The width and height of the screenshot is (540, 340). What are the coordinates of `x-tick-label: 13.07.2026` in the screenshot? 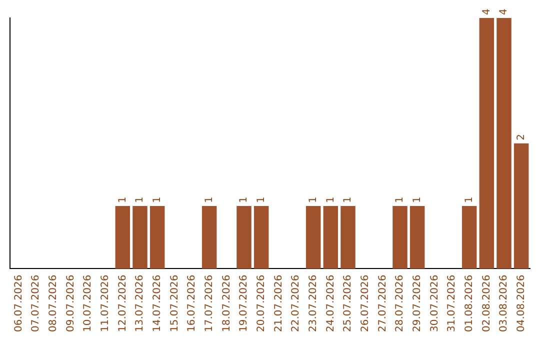 It's located at (140, 303).